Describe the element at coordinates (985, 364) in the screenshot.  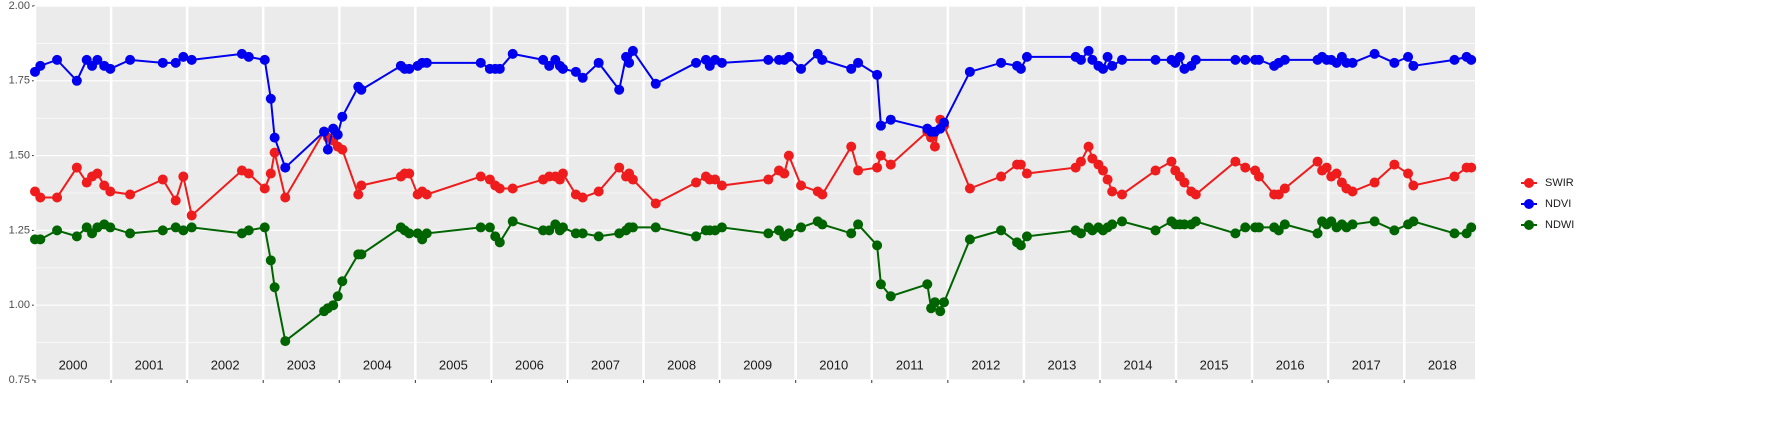
I see `year-label: 2012` at that location.